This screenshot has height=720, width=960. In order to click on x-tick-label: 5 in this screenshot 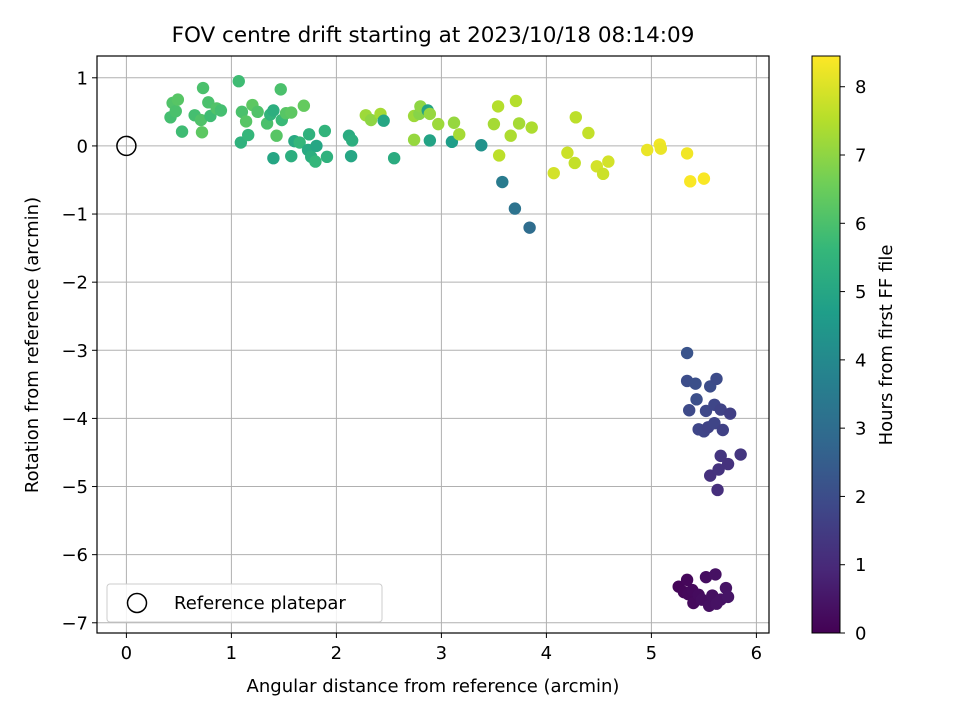, I will do `click(651, 653)`.